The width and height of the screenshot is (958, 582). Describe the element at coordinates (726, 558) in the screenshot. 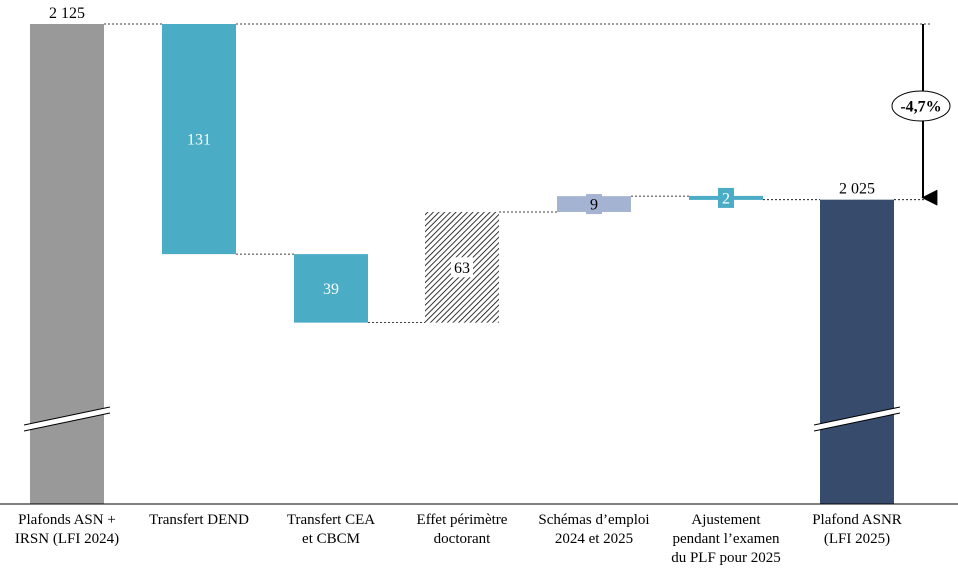

I see `category-label-line: du PLF pour 2025` at that location.